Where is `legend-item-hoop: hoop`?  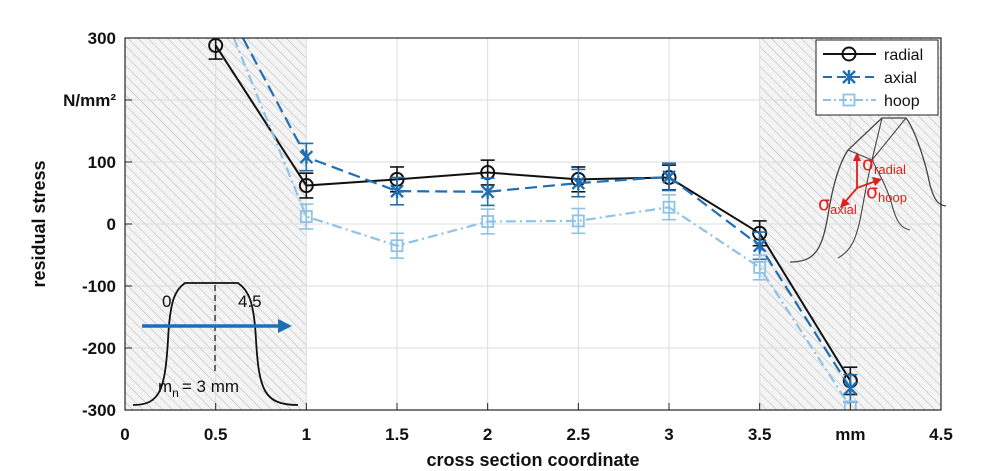 legend-item-hoop: hoop is located at coordinates (871, 101).